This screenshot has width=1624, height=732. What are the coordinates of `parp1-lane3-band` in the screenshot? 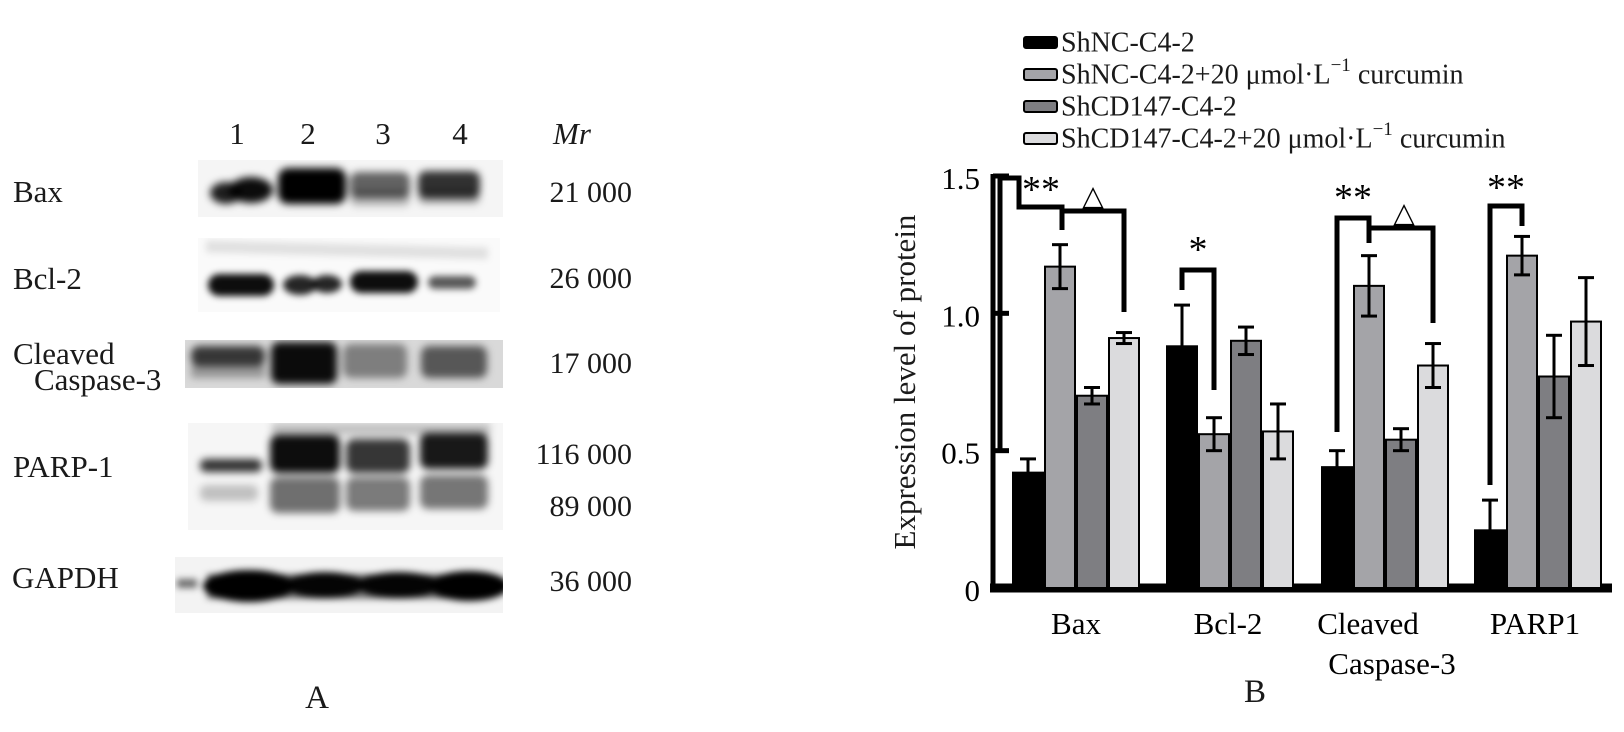 It's located at (378, 475).